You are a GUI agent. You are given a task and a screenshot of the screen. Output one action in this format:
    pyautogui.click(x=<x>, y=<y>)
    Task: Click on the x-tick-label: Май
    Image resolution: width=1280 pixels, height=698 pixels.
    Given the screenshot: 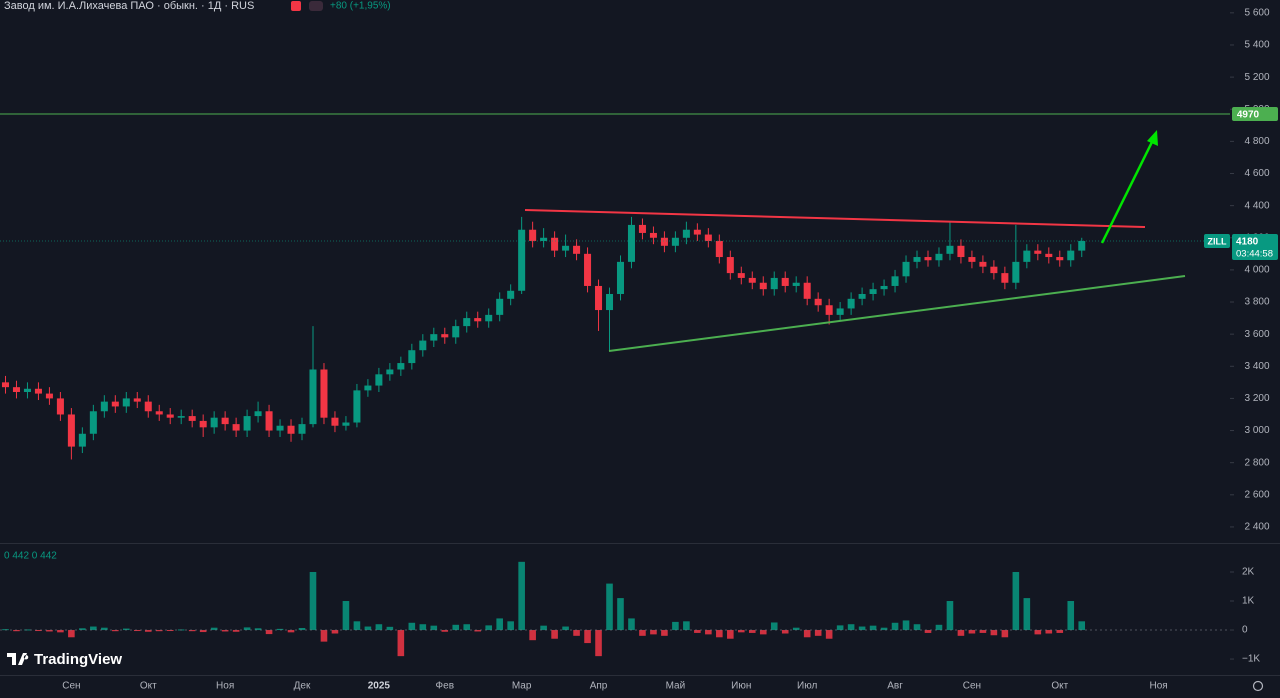 What is the action you would take?
    pyautogui.click(x=676, y=686)
    